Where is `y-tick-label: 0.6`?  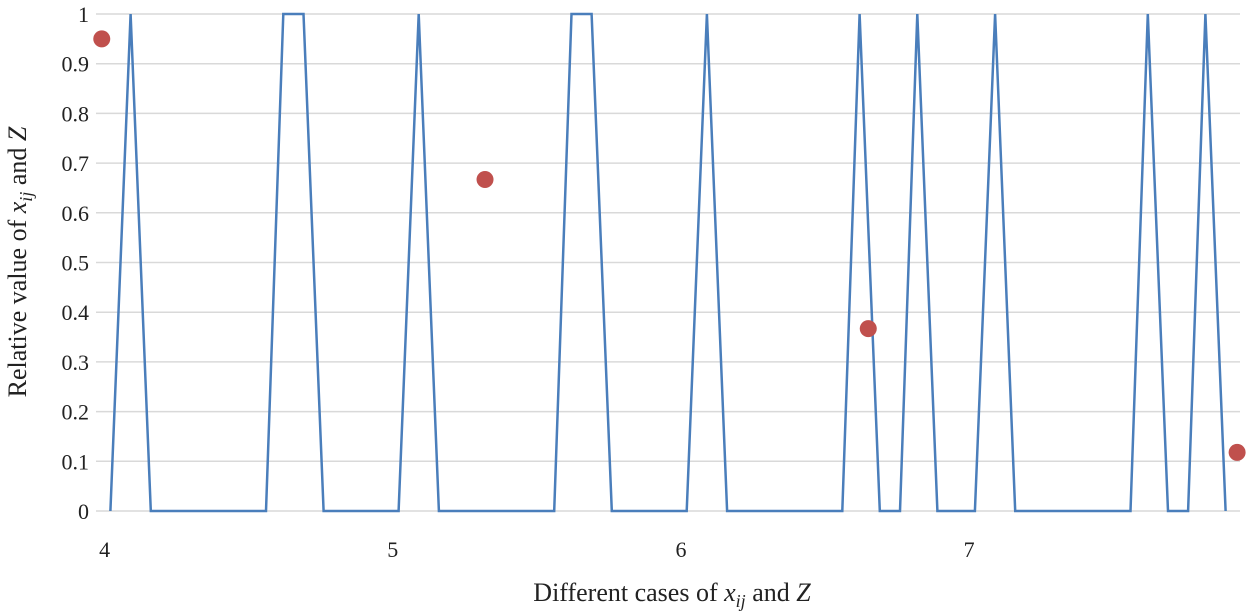 y-tick-label: 0.6 is located at coordinates (76, 213).